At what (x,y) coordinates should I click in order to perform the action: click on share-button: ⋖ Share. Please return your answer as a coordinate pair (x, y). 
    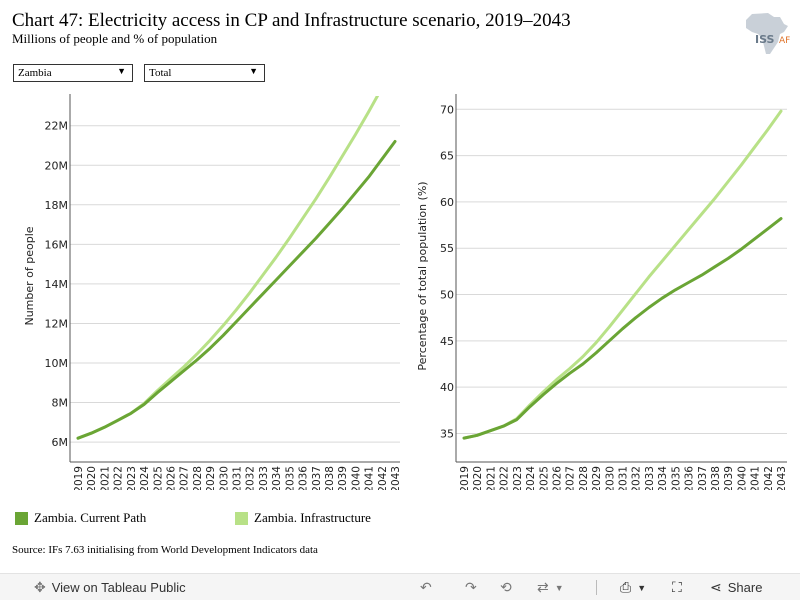
    Looking at the image, I should click on (736, 587).